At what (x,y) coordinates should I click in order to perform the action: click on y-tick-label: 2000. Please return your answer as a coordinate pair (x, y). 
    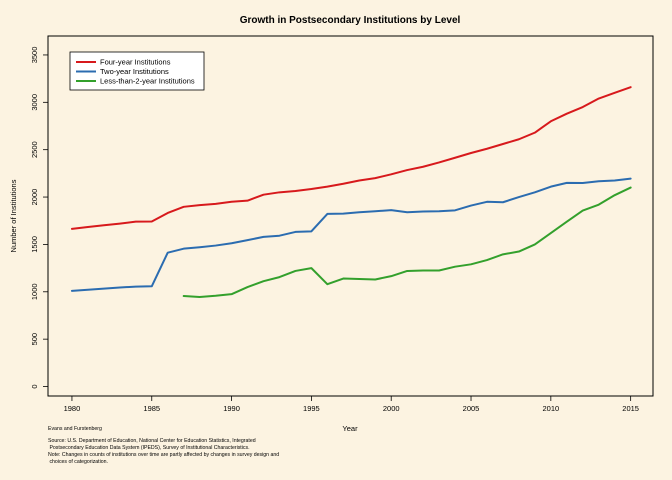
    Looking at the image, I should click on (34, 197).